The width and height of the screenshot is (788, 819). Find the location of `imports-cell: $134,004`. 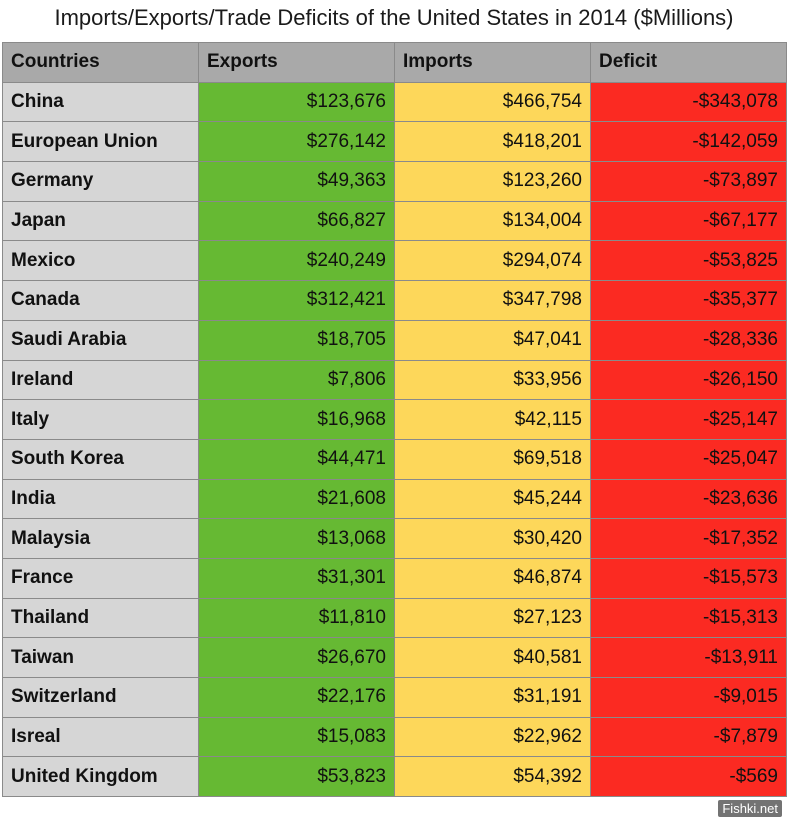

imports-cell: $134,004 is located at coordinates (492, 221).